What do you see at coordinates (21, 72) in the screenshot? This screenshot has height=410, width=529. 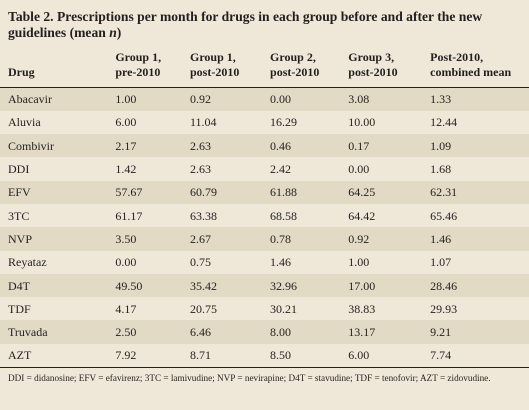 I see `header-drug-line2: Drug` at bounding box center [21, 72].